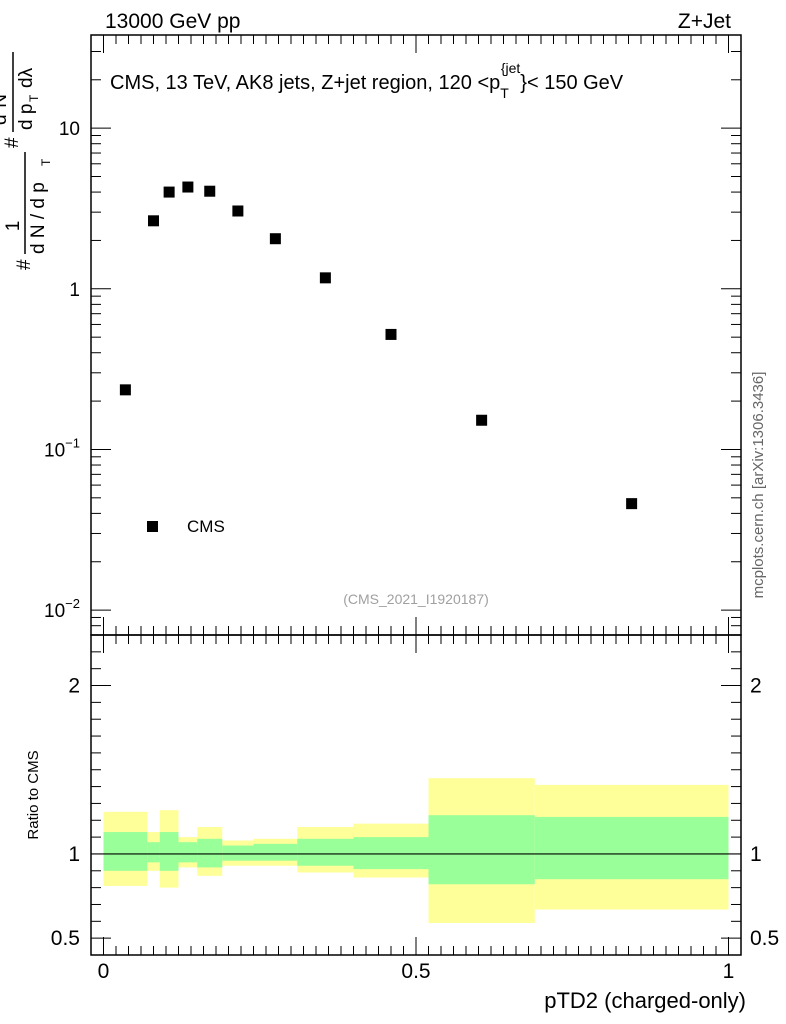  What do you see at coordinates (26, 161) in the screenshot?
I see `main-y-axis-label: # 1 d N / d p T # d2N d p T dλ` at bounding box center [26, 161].